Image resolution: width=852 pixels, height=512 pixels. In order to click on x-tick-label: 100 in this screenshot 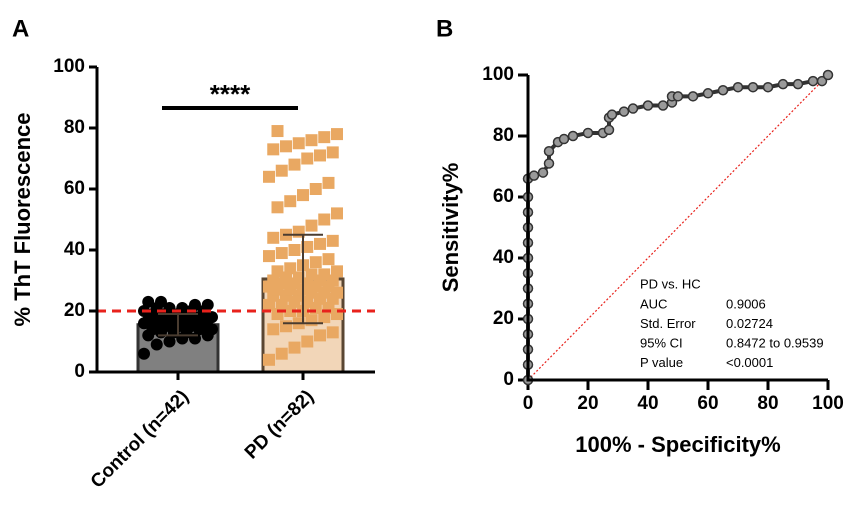, I will do `click(828, 403)`.